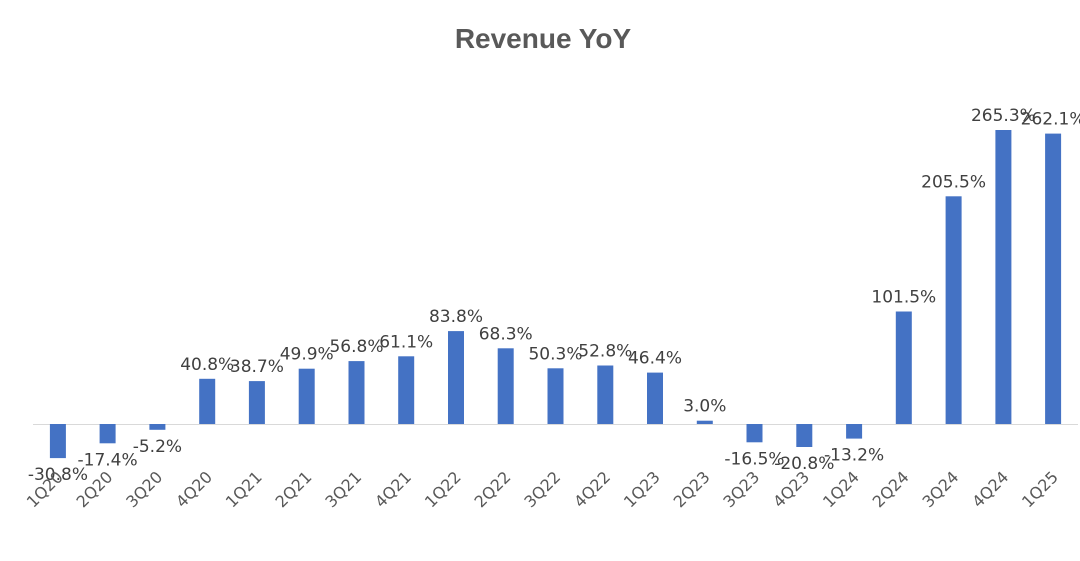  What do you see at coordinates (1040, 489) in the screenshot?
I see `x-tick-1Q25: 1Q25` at bounding box center [1040, 489].